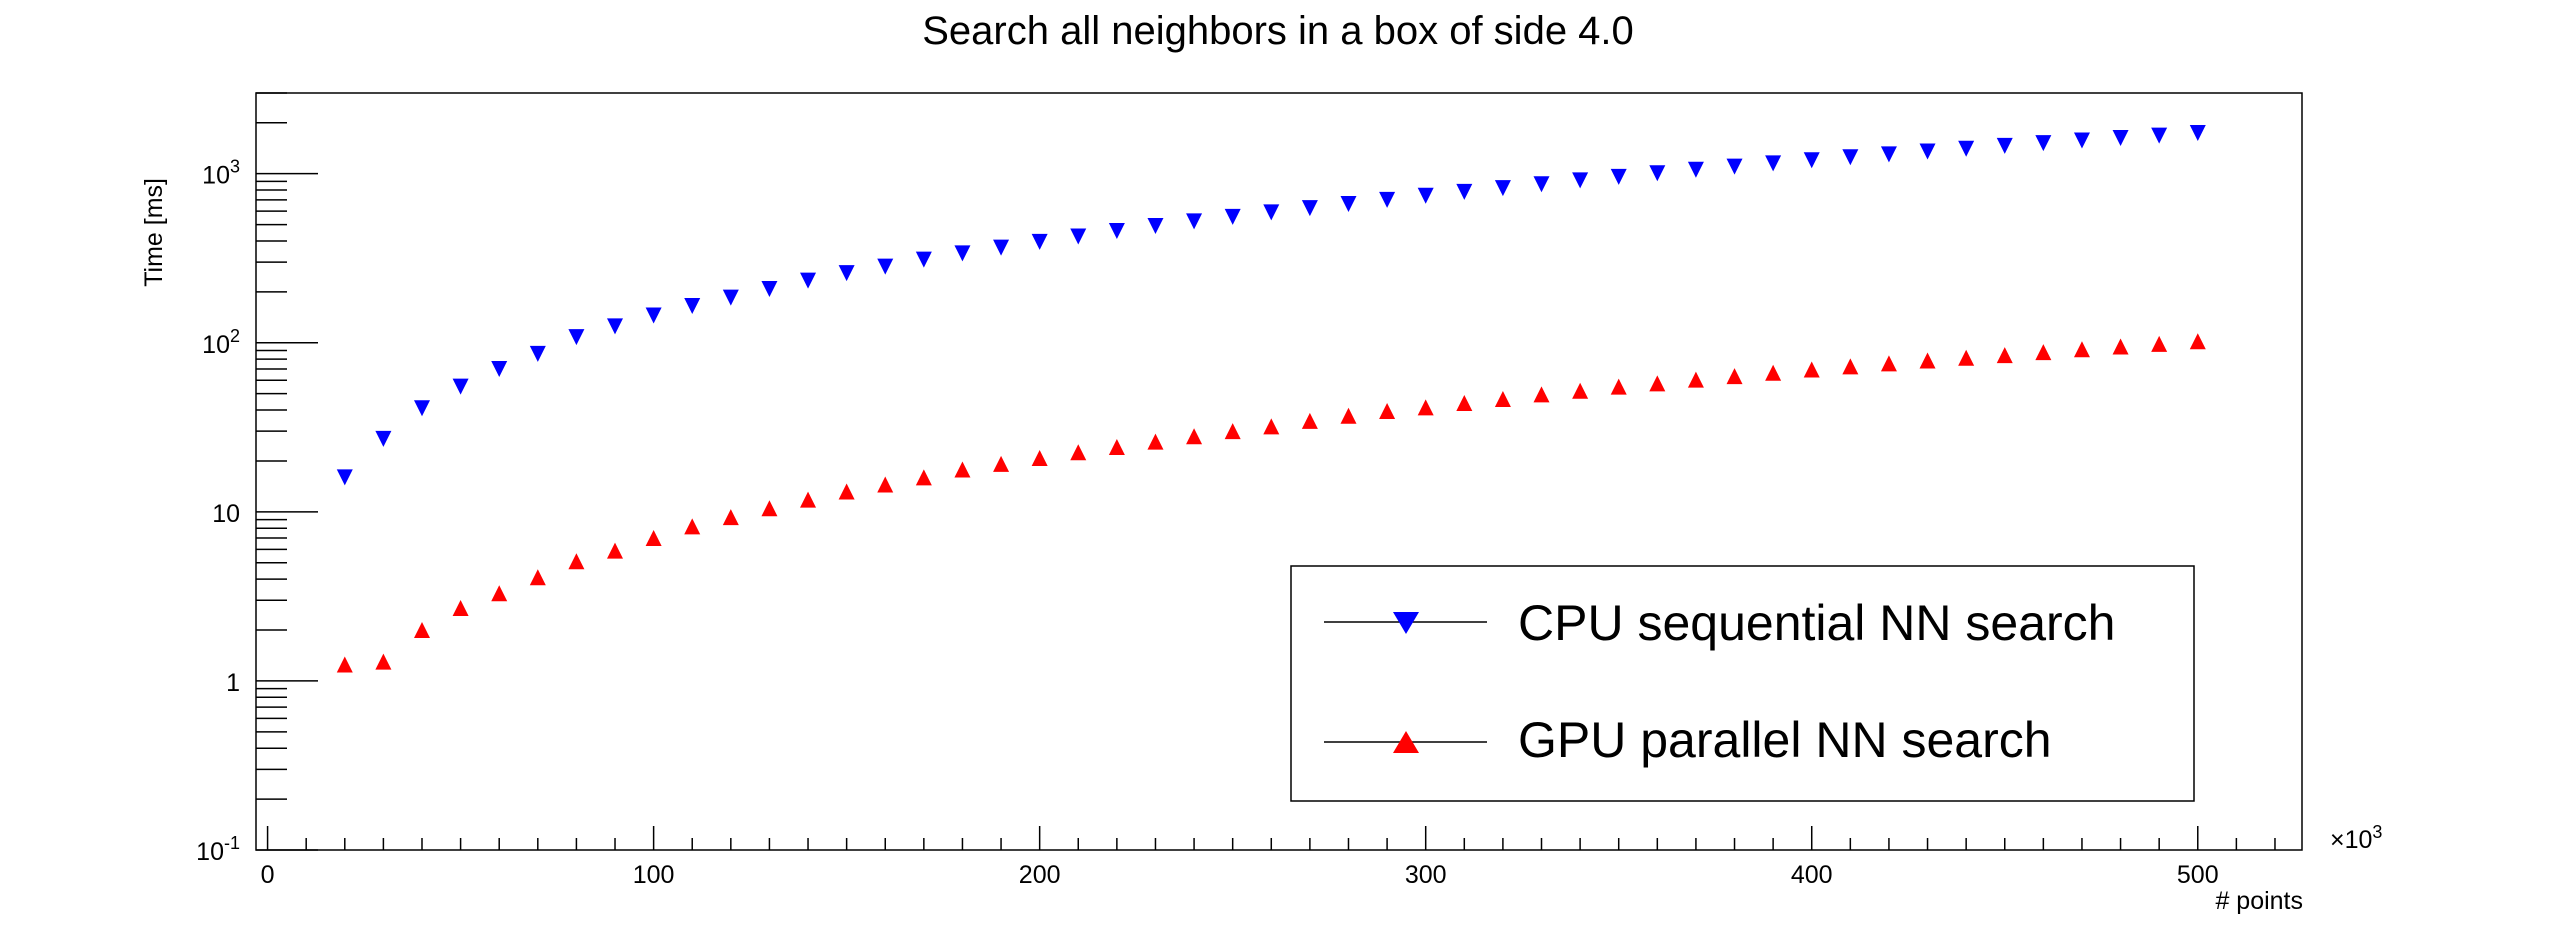 The width and height of the screenshot is (2556, 932). Describe the element at coordinates (1268, 857) in the screenshot. I see `x-axis: 0 100 200 300 400 500` at that location.